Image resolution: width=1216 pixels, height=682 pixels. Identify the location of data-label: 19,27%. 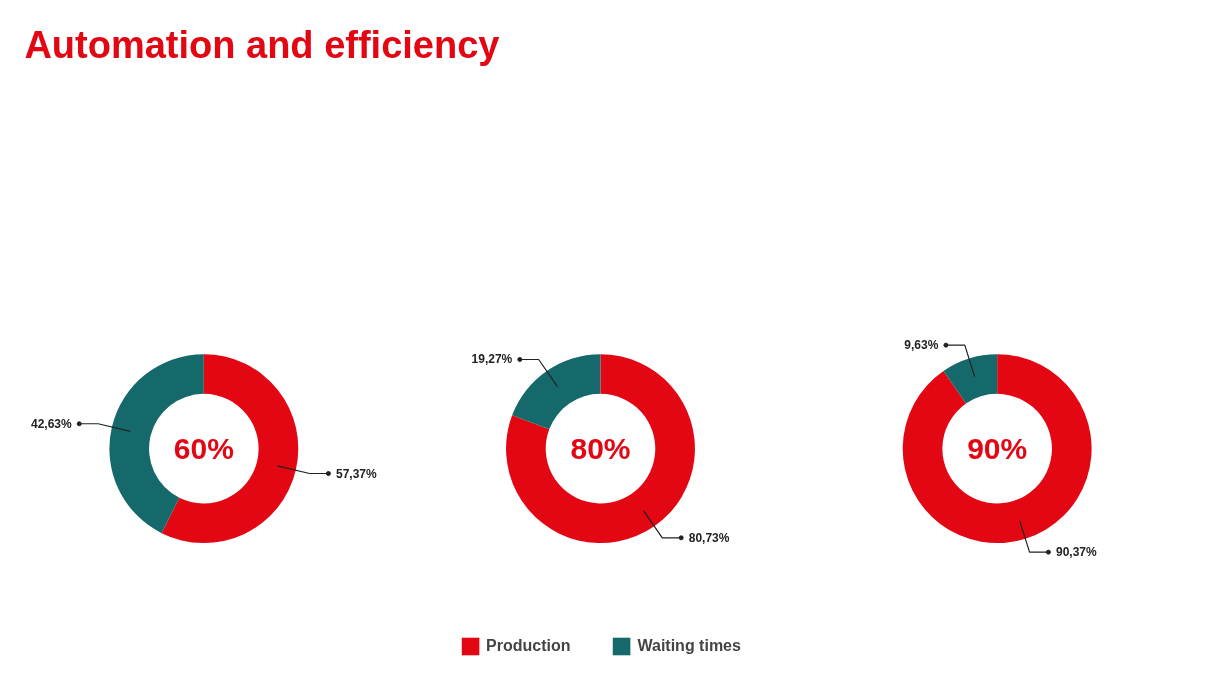
(492, 359).